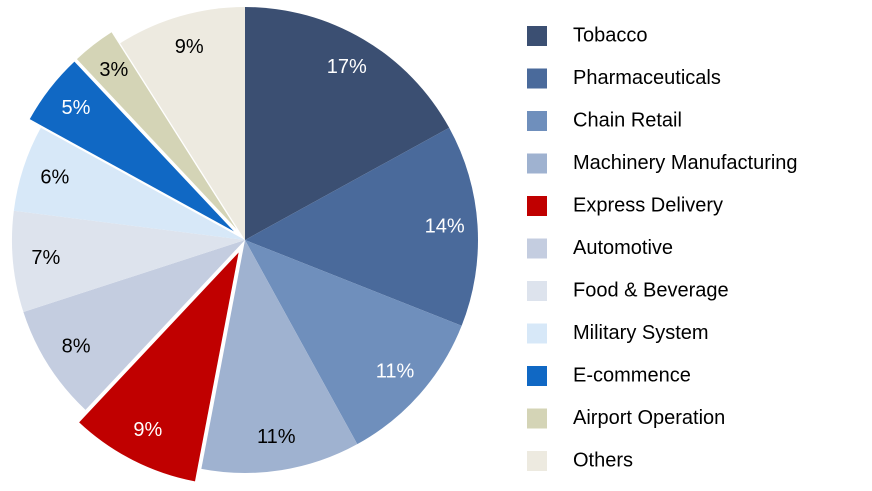  What do you see at coordinates (641, 333) in the screenshot?
I see `legend-label: Military System` at bounding box center [641, 333].